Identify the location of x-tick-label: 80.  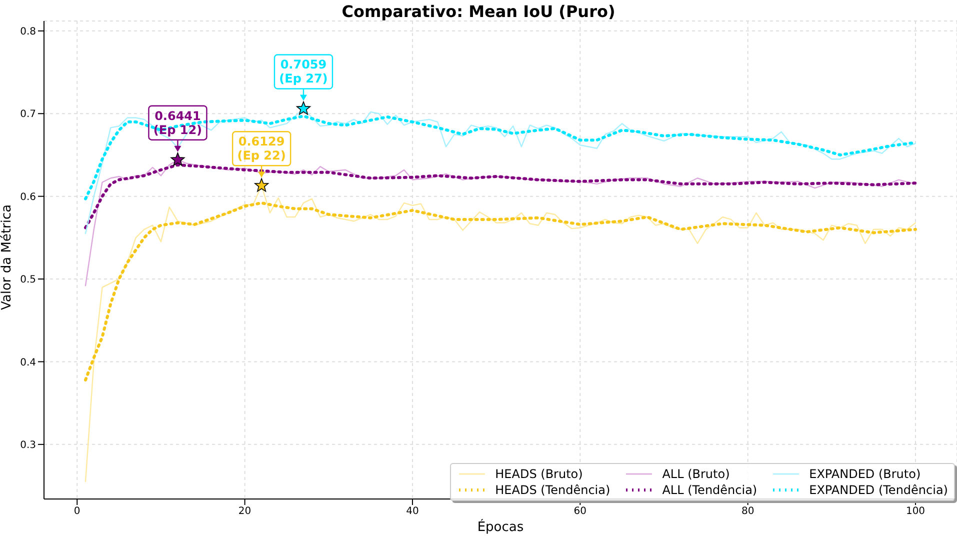
(747, 512).